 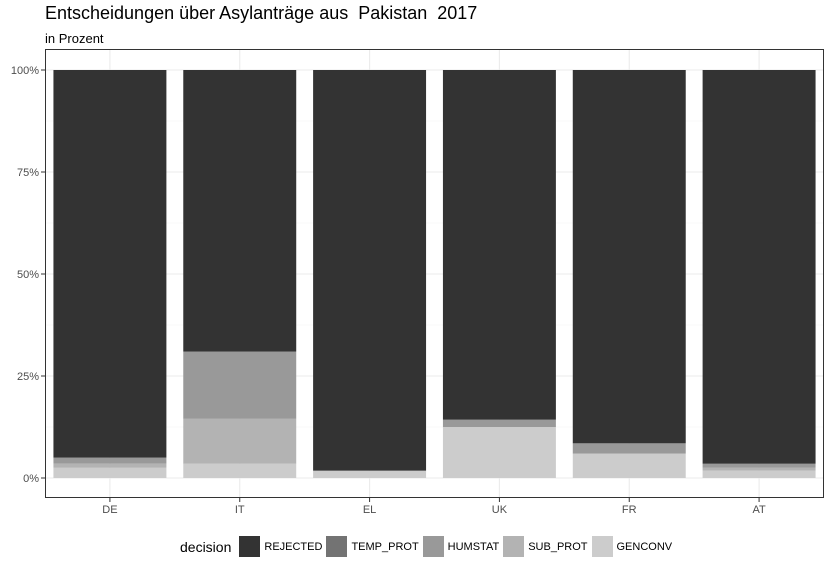 I want to click on bar-it-sub-prot, so click(x=240, y=441).